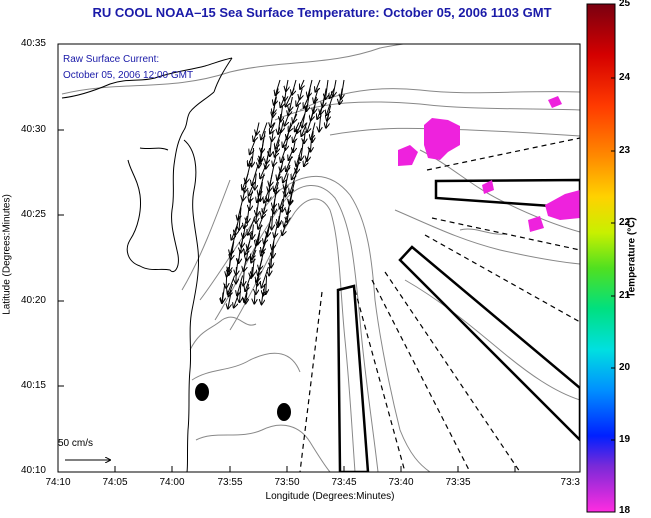  I want to click on colorbar-tick-label: 20, so click(625, 367).